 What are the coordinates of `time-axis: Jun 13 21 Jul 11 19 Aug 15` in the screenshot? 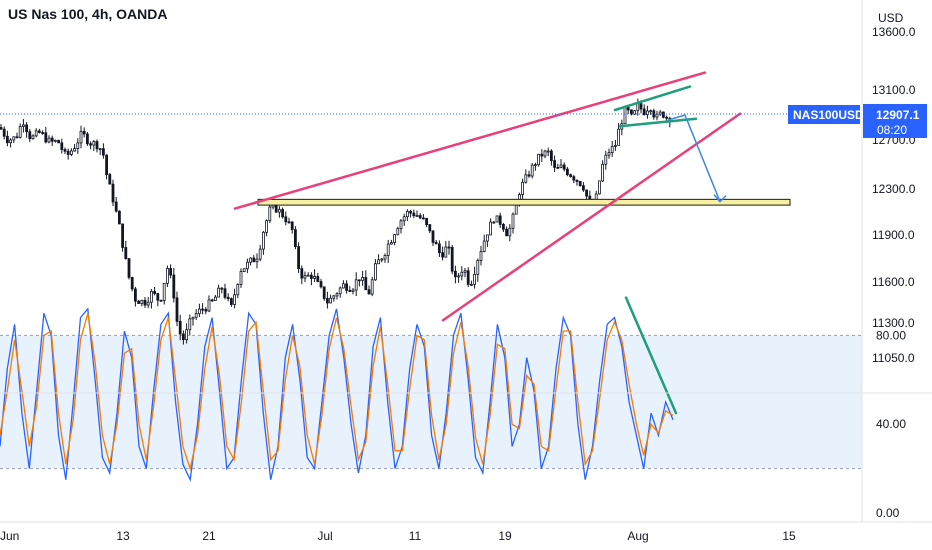 It's located at (398, 536).